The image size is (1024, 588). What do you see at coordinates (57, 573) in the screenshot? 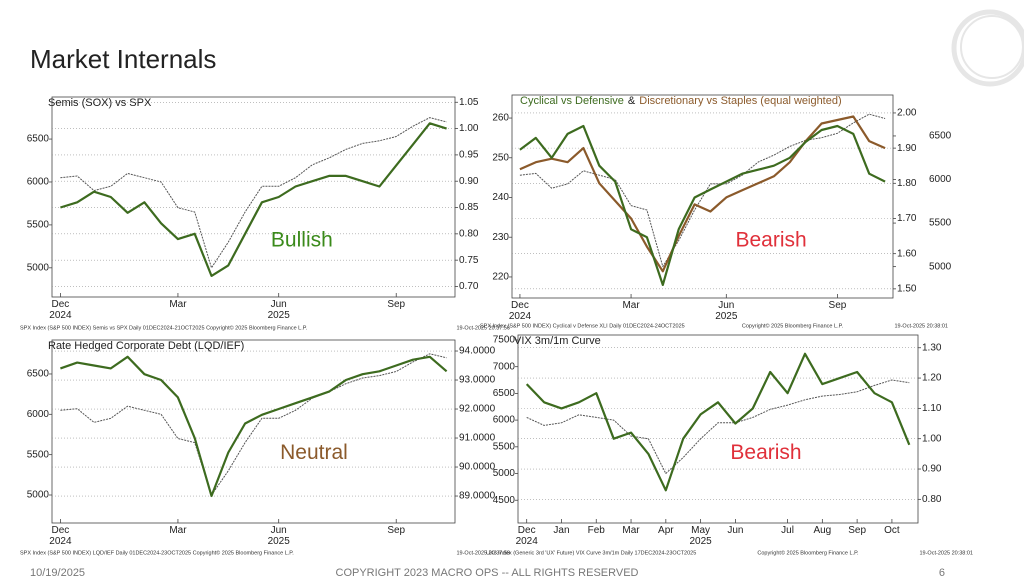
I see `footer-date: 10/19/2025` at bounding box center [57, 573].